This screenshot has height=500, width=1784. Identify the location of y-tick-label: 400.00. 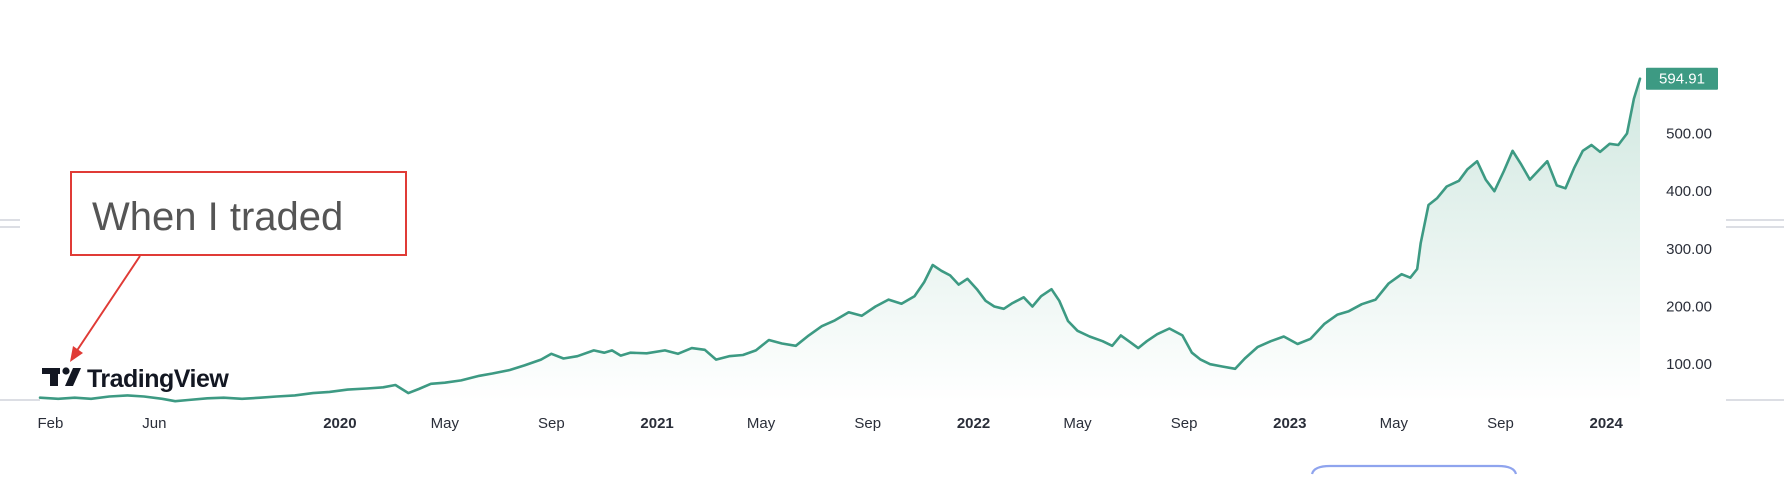
(1689, 191).